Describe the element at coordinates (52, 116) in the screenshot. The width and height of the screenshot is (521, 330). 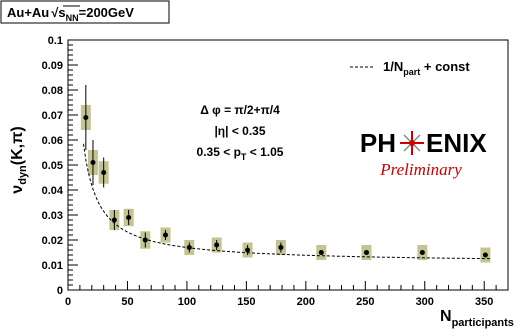
I see `y-tick-label: 0.07` at that location.